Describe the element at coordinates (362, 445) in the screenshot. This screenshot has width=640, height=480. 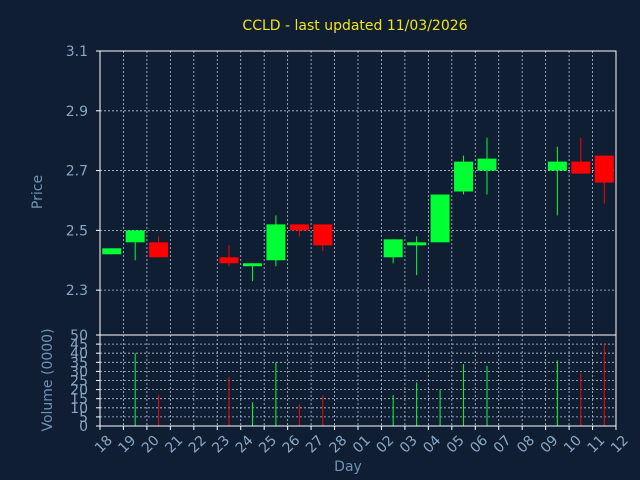
I see `x-tick-label: 01` at that location.